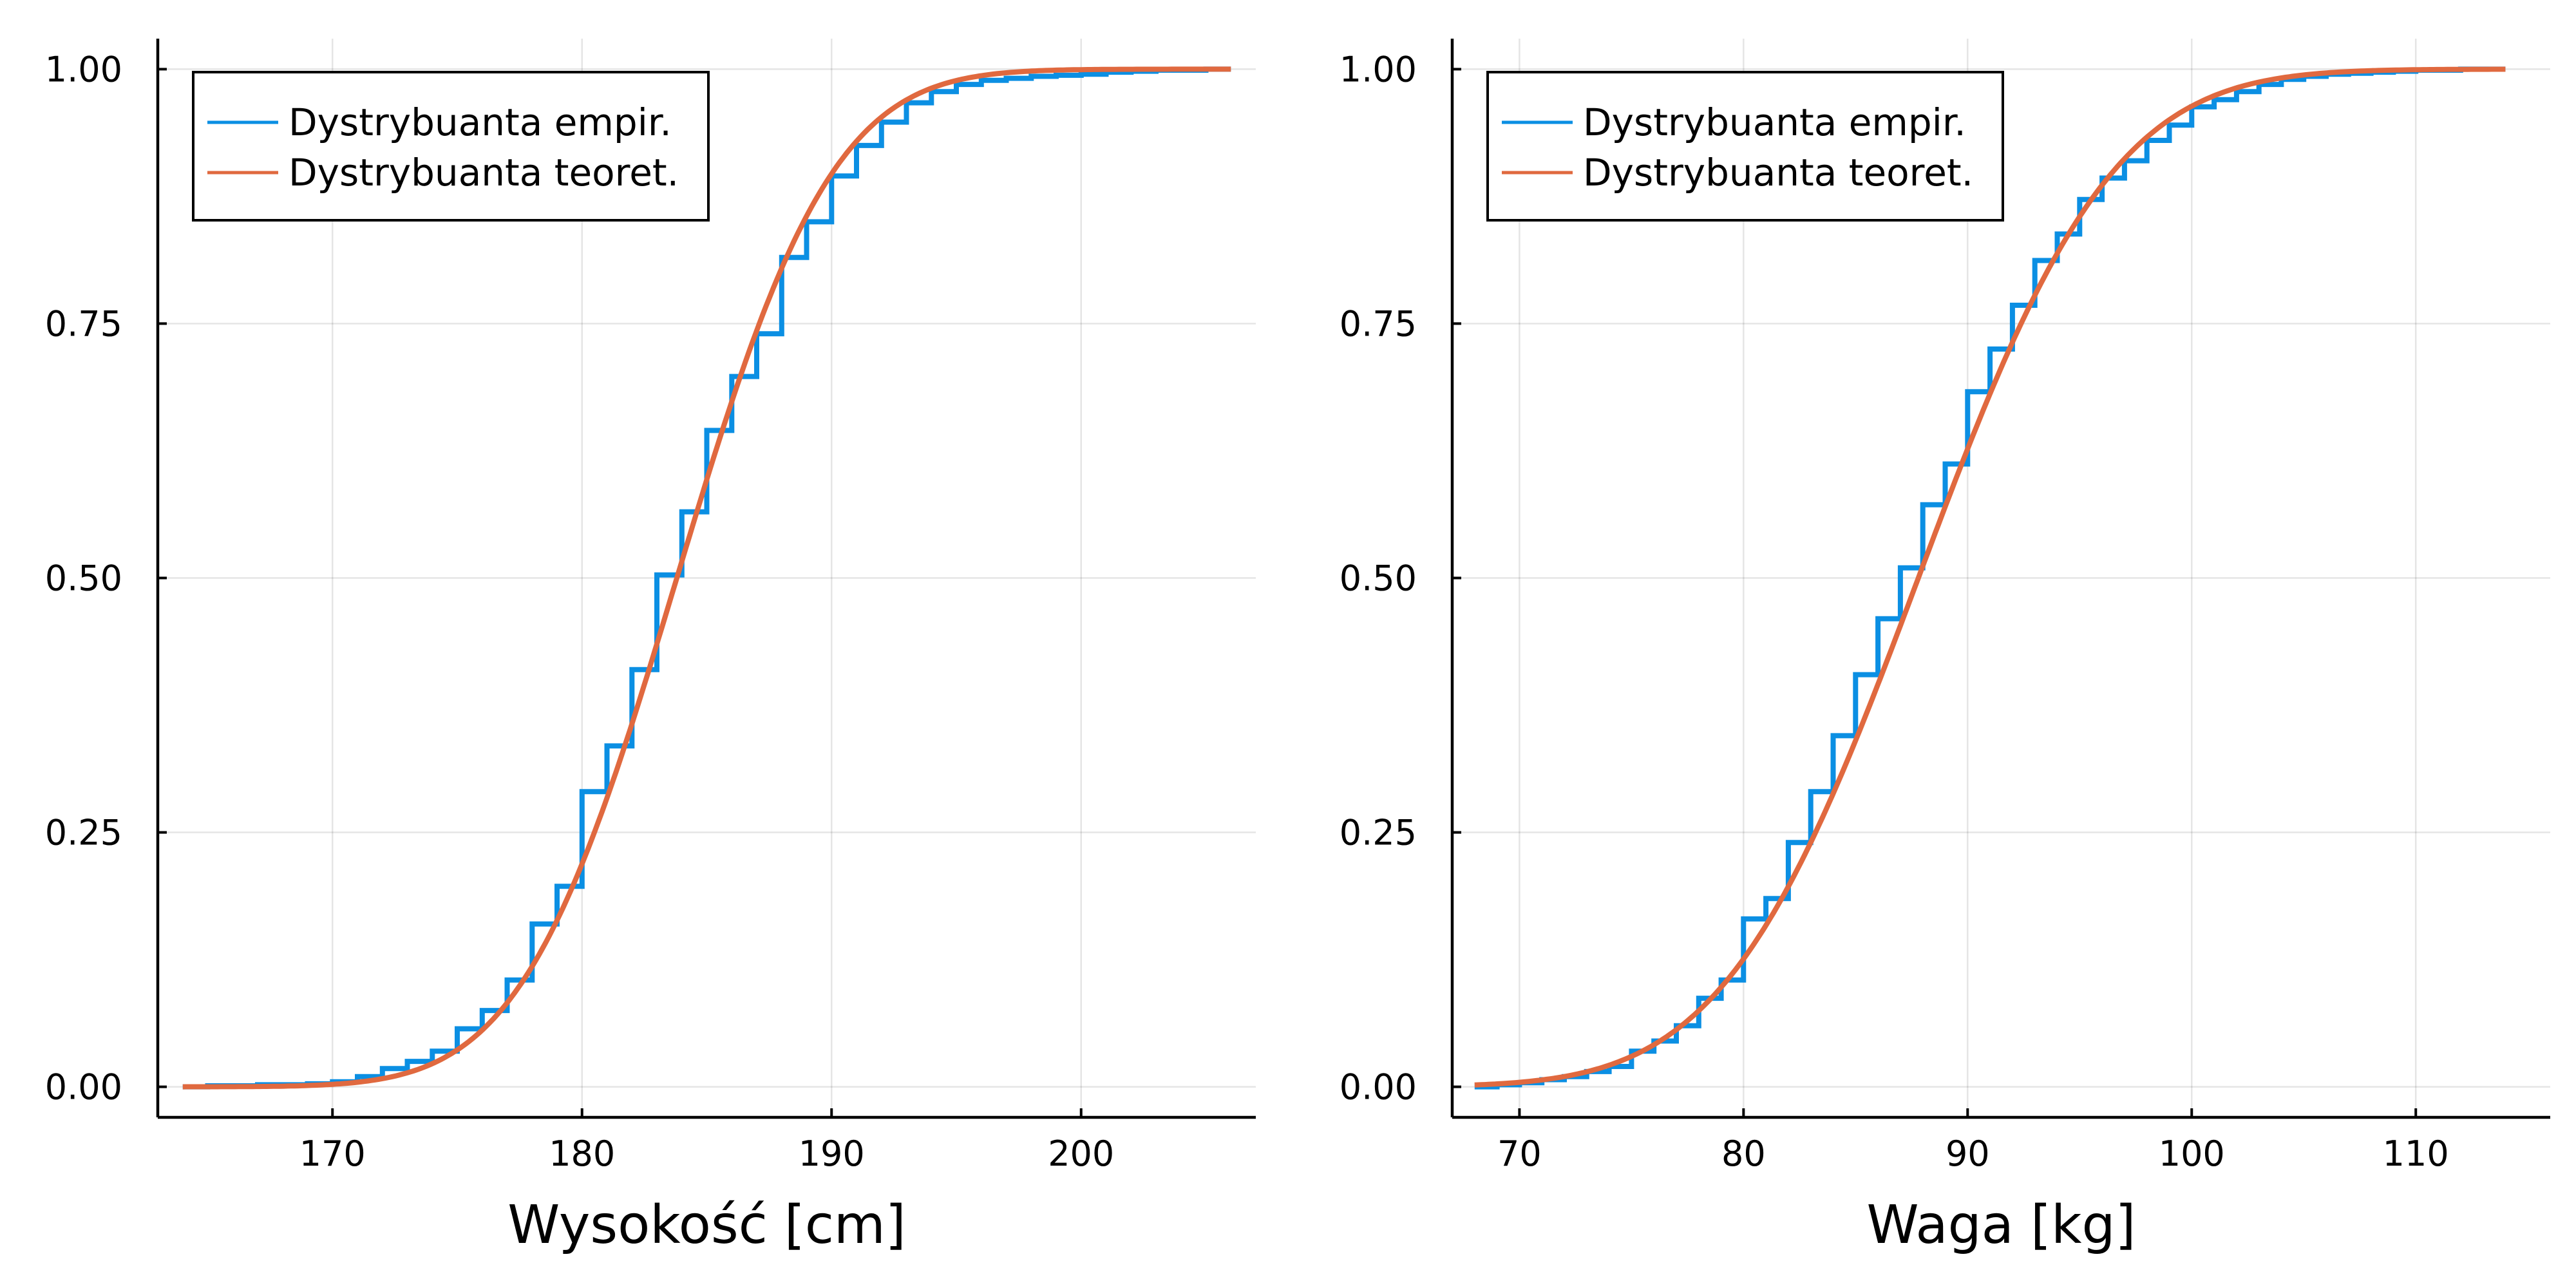 This screenshot has width=2576, height=1288. Describe the element at coordinates (707, 1225) in the screenshot. I see `x-axis-label: Wysokość [cm]` at that location.